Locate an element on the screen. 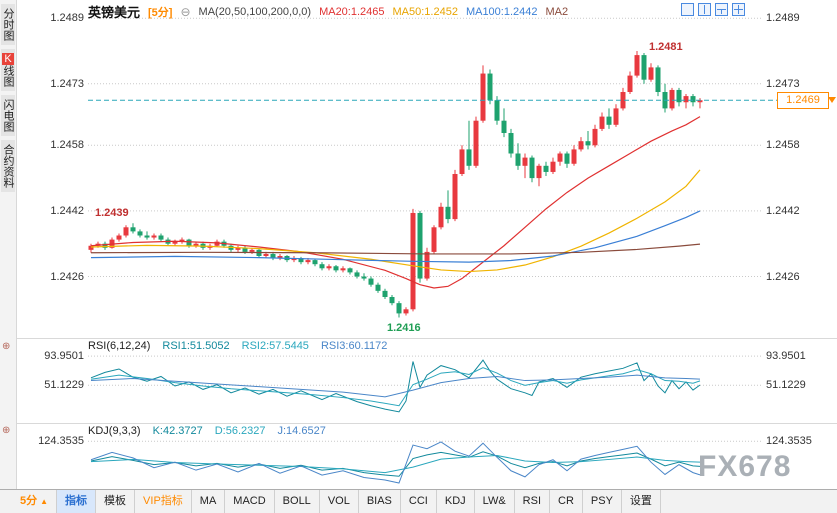  rsi3-value: RSI3:60.1172 is located at coordinates (354, 346).